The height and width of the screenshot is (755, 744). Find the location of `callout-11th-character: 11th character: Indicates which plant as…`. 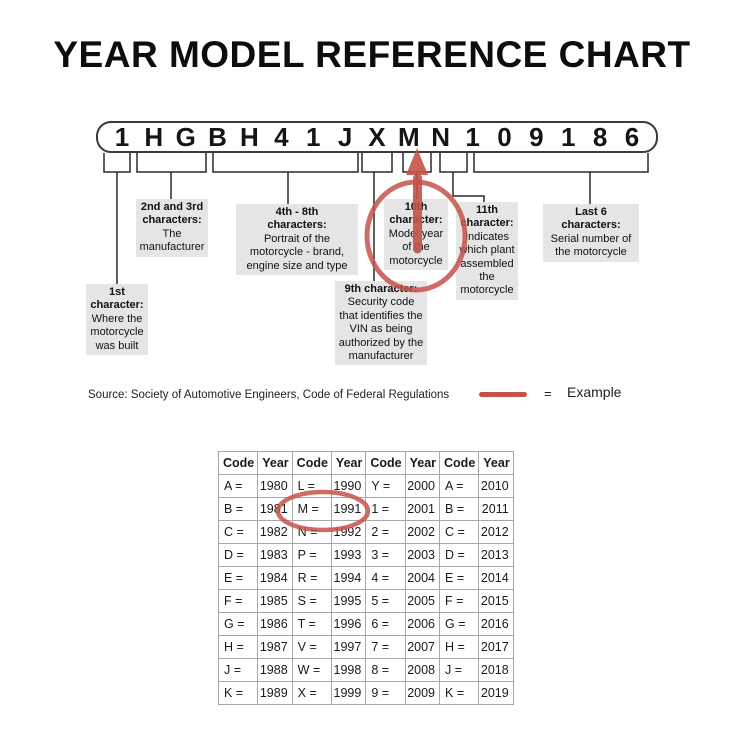

callout-11th-character: 11th character: Indicates which plant as… is located at coordinates (487, 251).